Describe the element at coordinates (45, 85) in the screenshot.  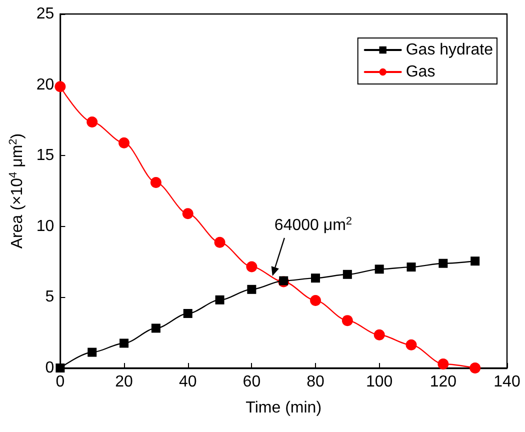
I see `y-tick-label: 20` at that location.